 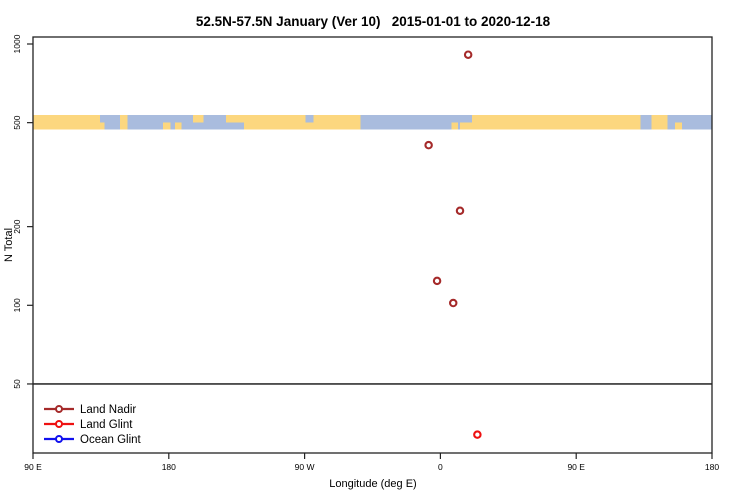 I want to click on x-axis-label: Longitude (deg E), so click(x=372, y=484).